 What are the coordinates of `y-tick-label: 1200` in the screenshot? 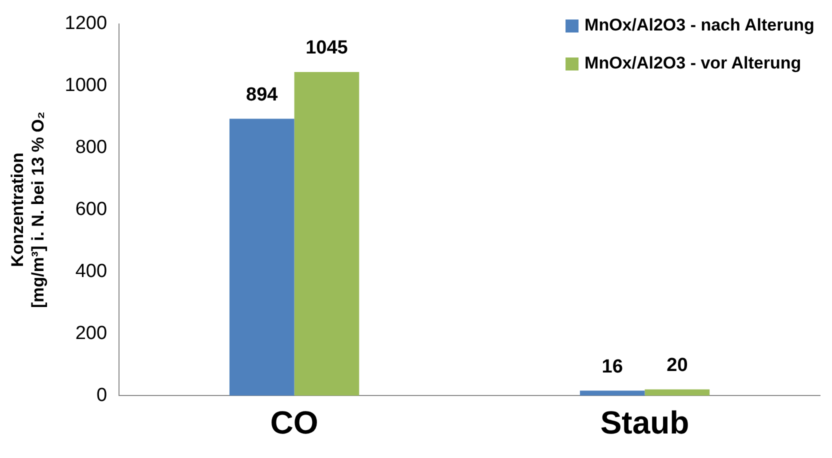 It's located at (86, 23).